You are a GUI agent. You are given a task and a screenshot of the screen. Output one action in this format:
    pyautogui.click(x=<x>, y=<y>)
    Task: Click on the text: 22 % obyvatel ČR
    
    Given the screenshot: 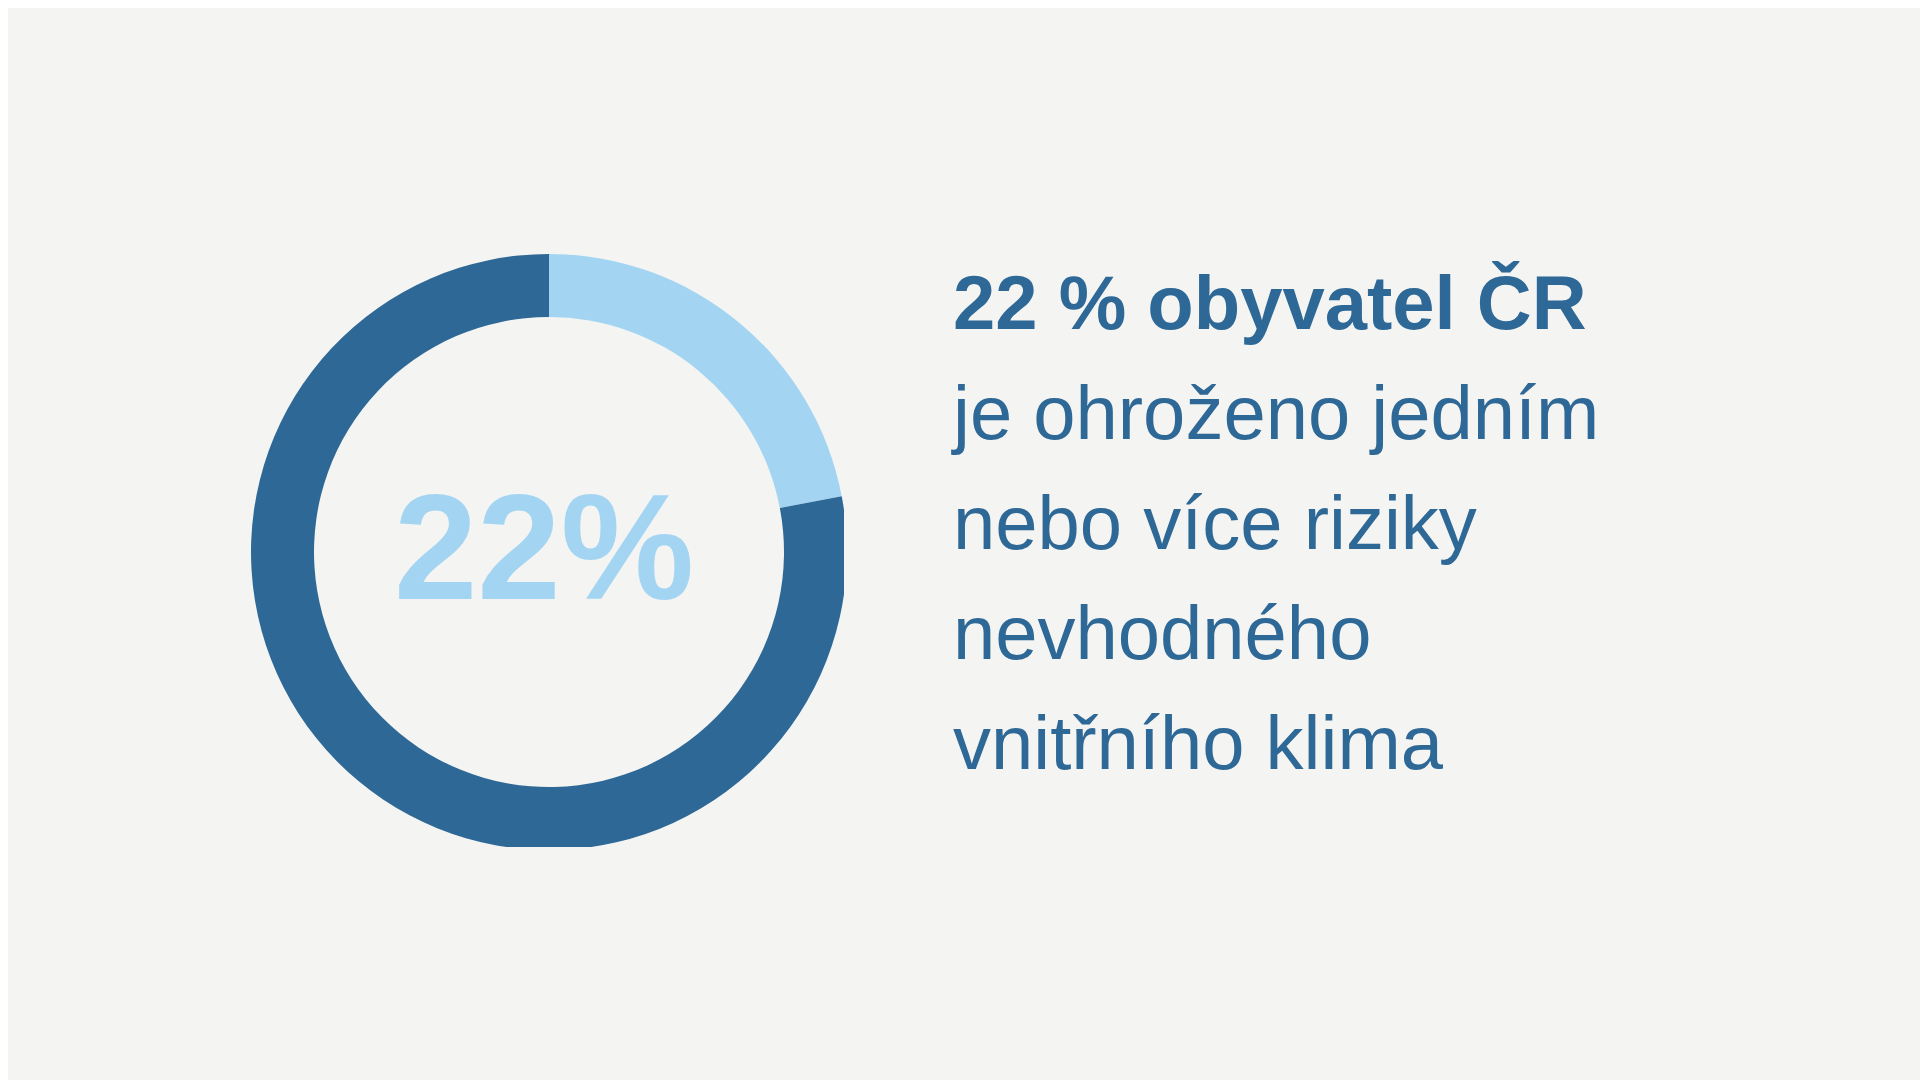 What is the action you would take?
    pyautogui.click(x=1270, y=303)
    